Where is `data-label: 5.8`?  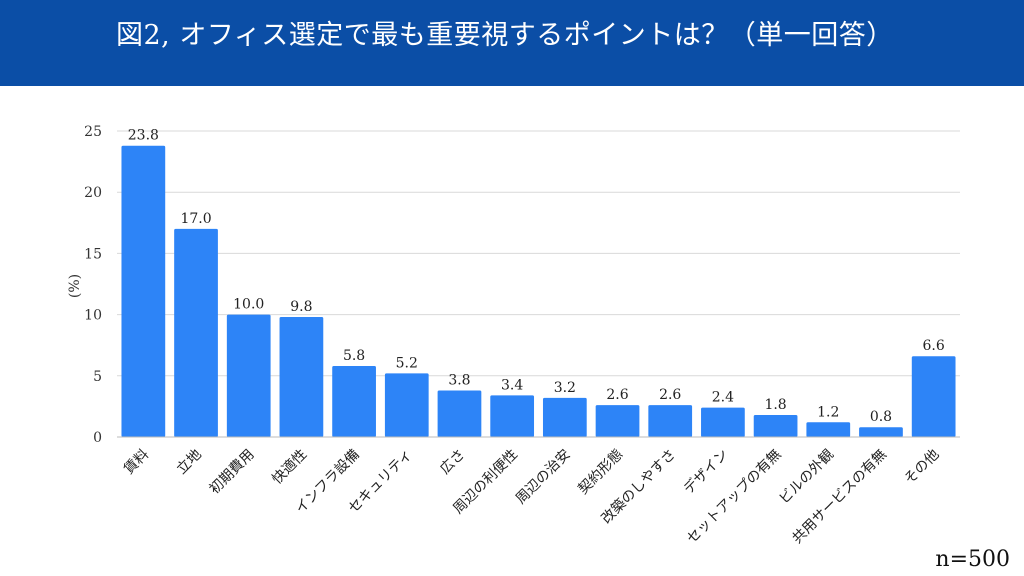
data-label: 5.8 is located at coordinates (354, 356).